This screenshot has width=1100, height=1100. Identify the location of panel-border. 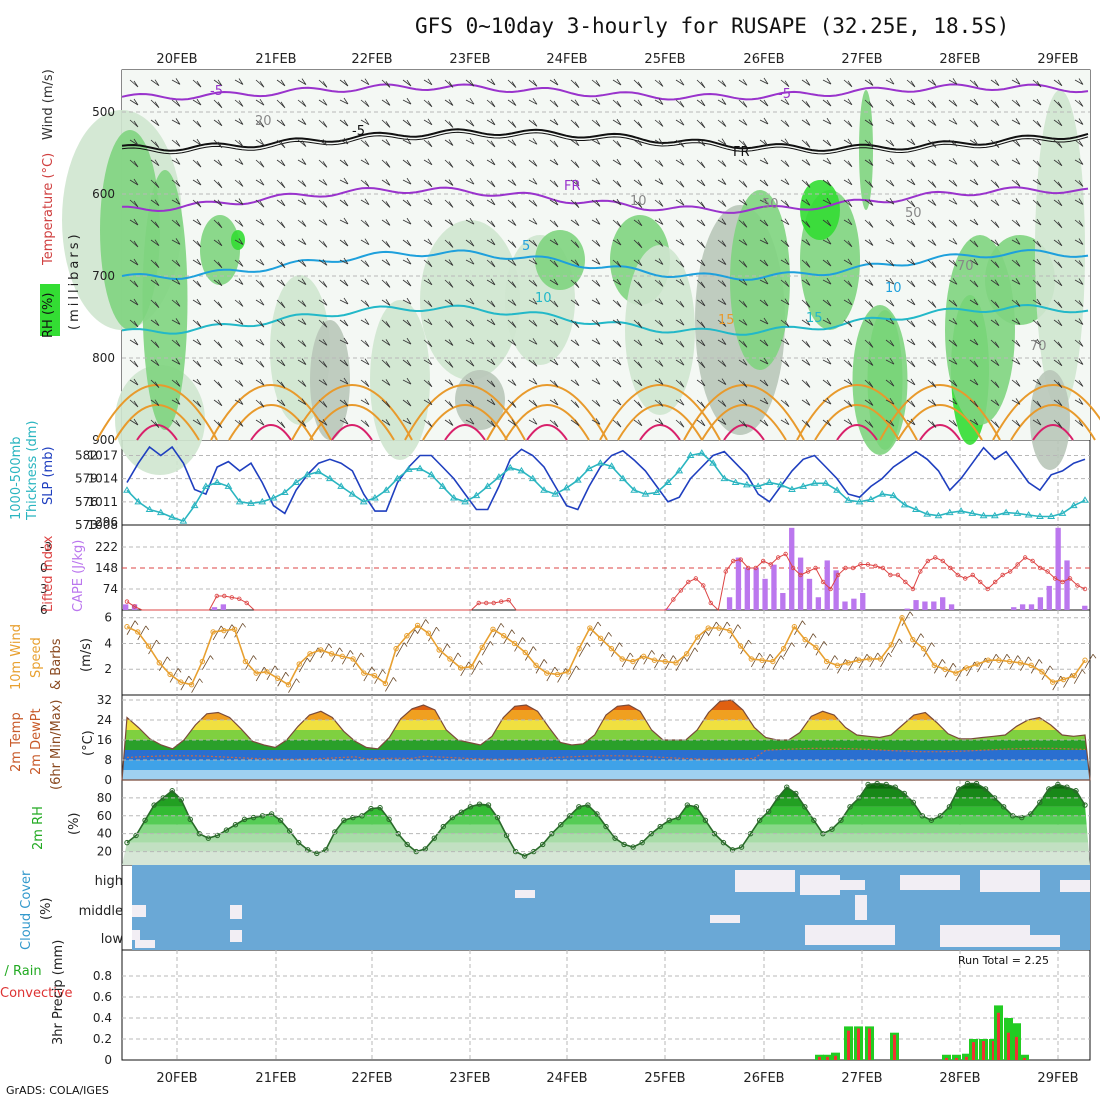
(606, 1005).